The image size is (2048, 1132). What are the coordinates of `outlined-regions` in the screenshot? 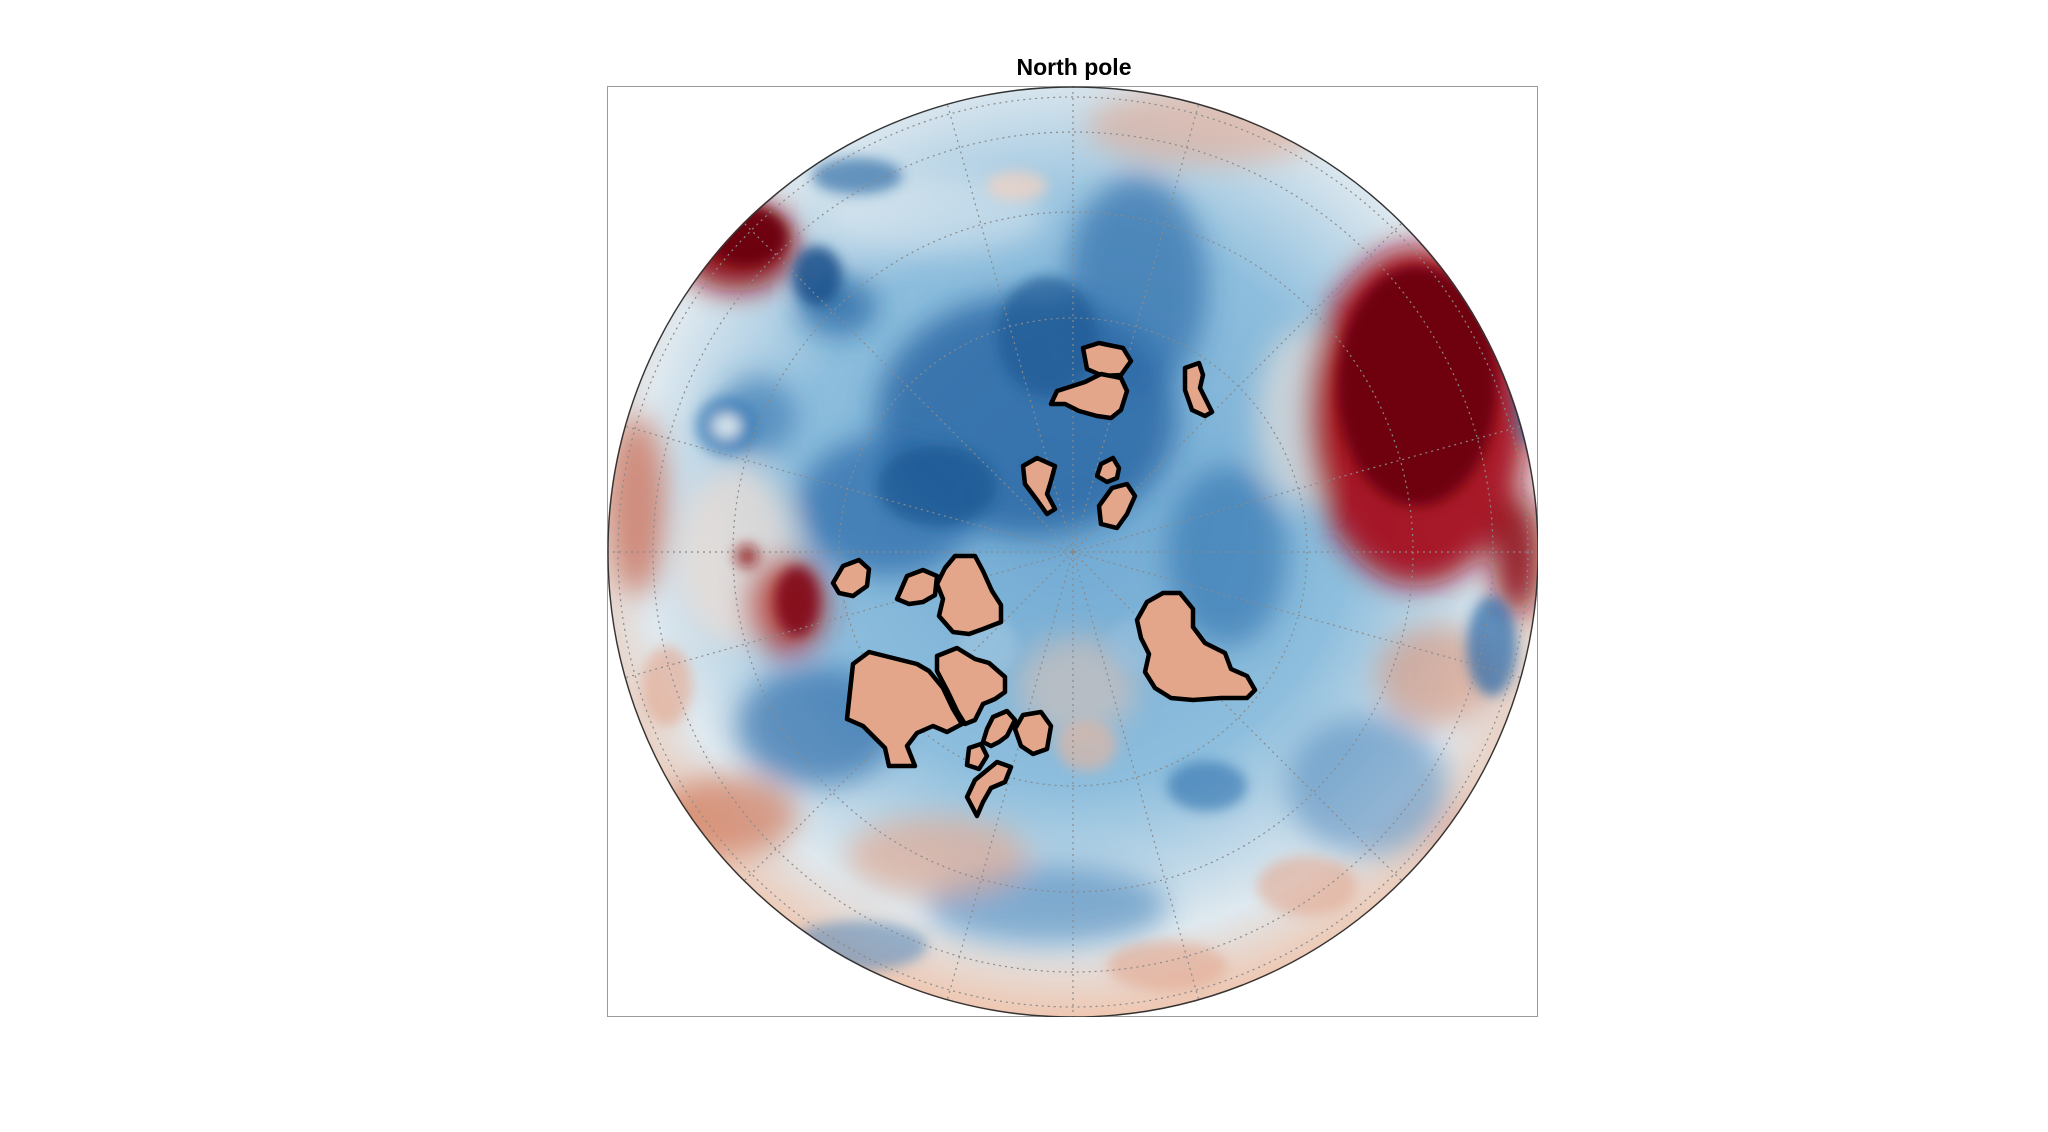 It's located at (1044, 579).